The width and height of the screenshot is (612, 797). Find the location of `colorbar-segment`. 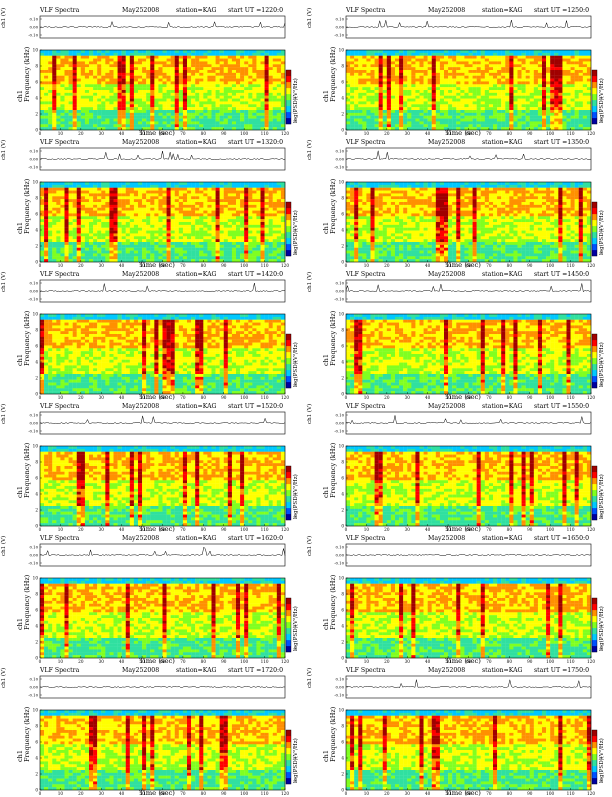

colorbar-segment is located at coordinates (594, 103).